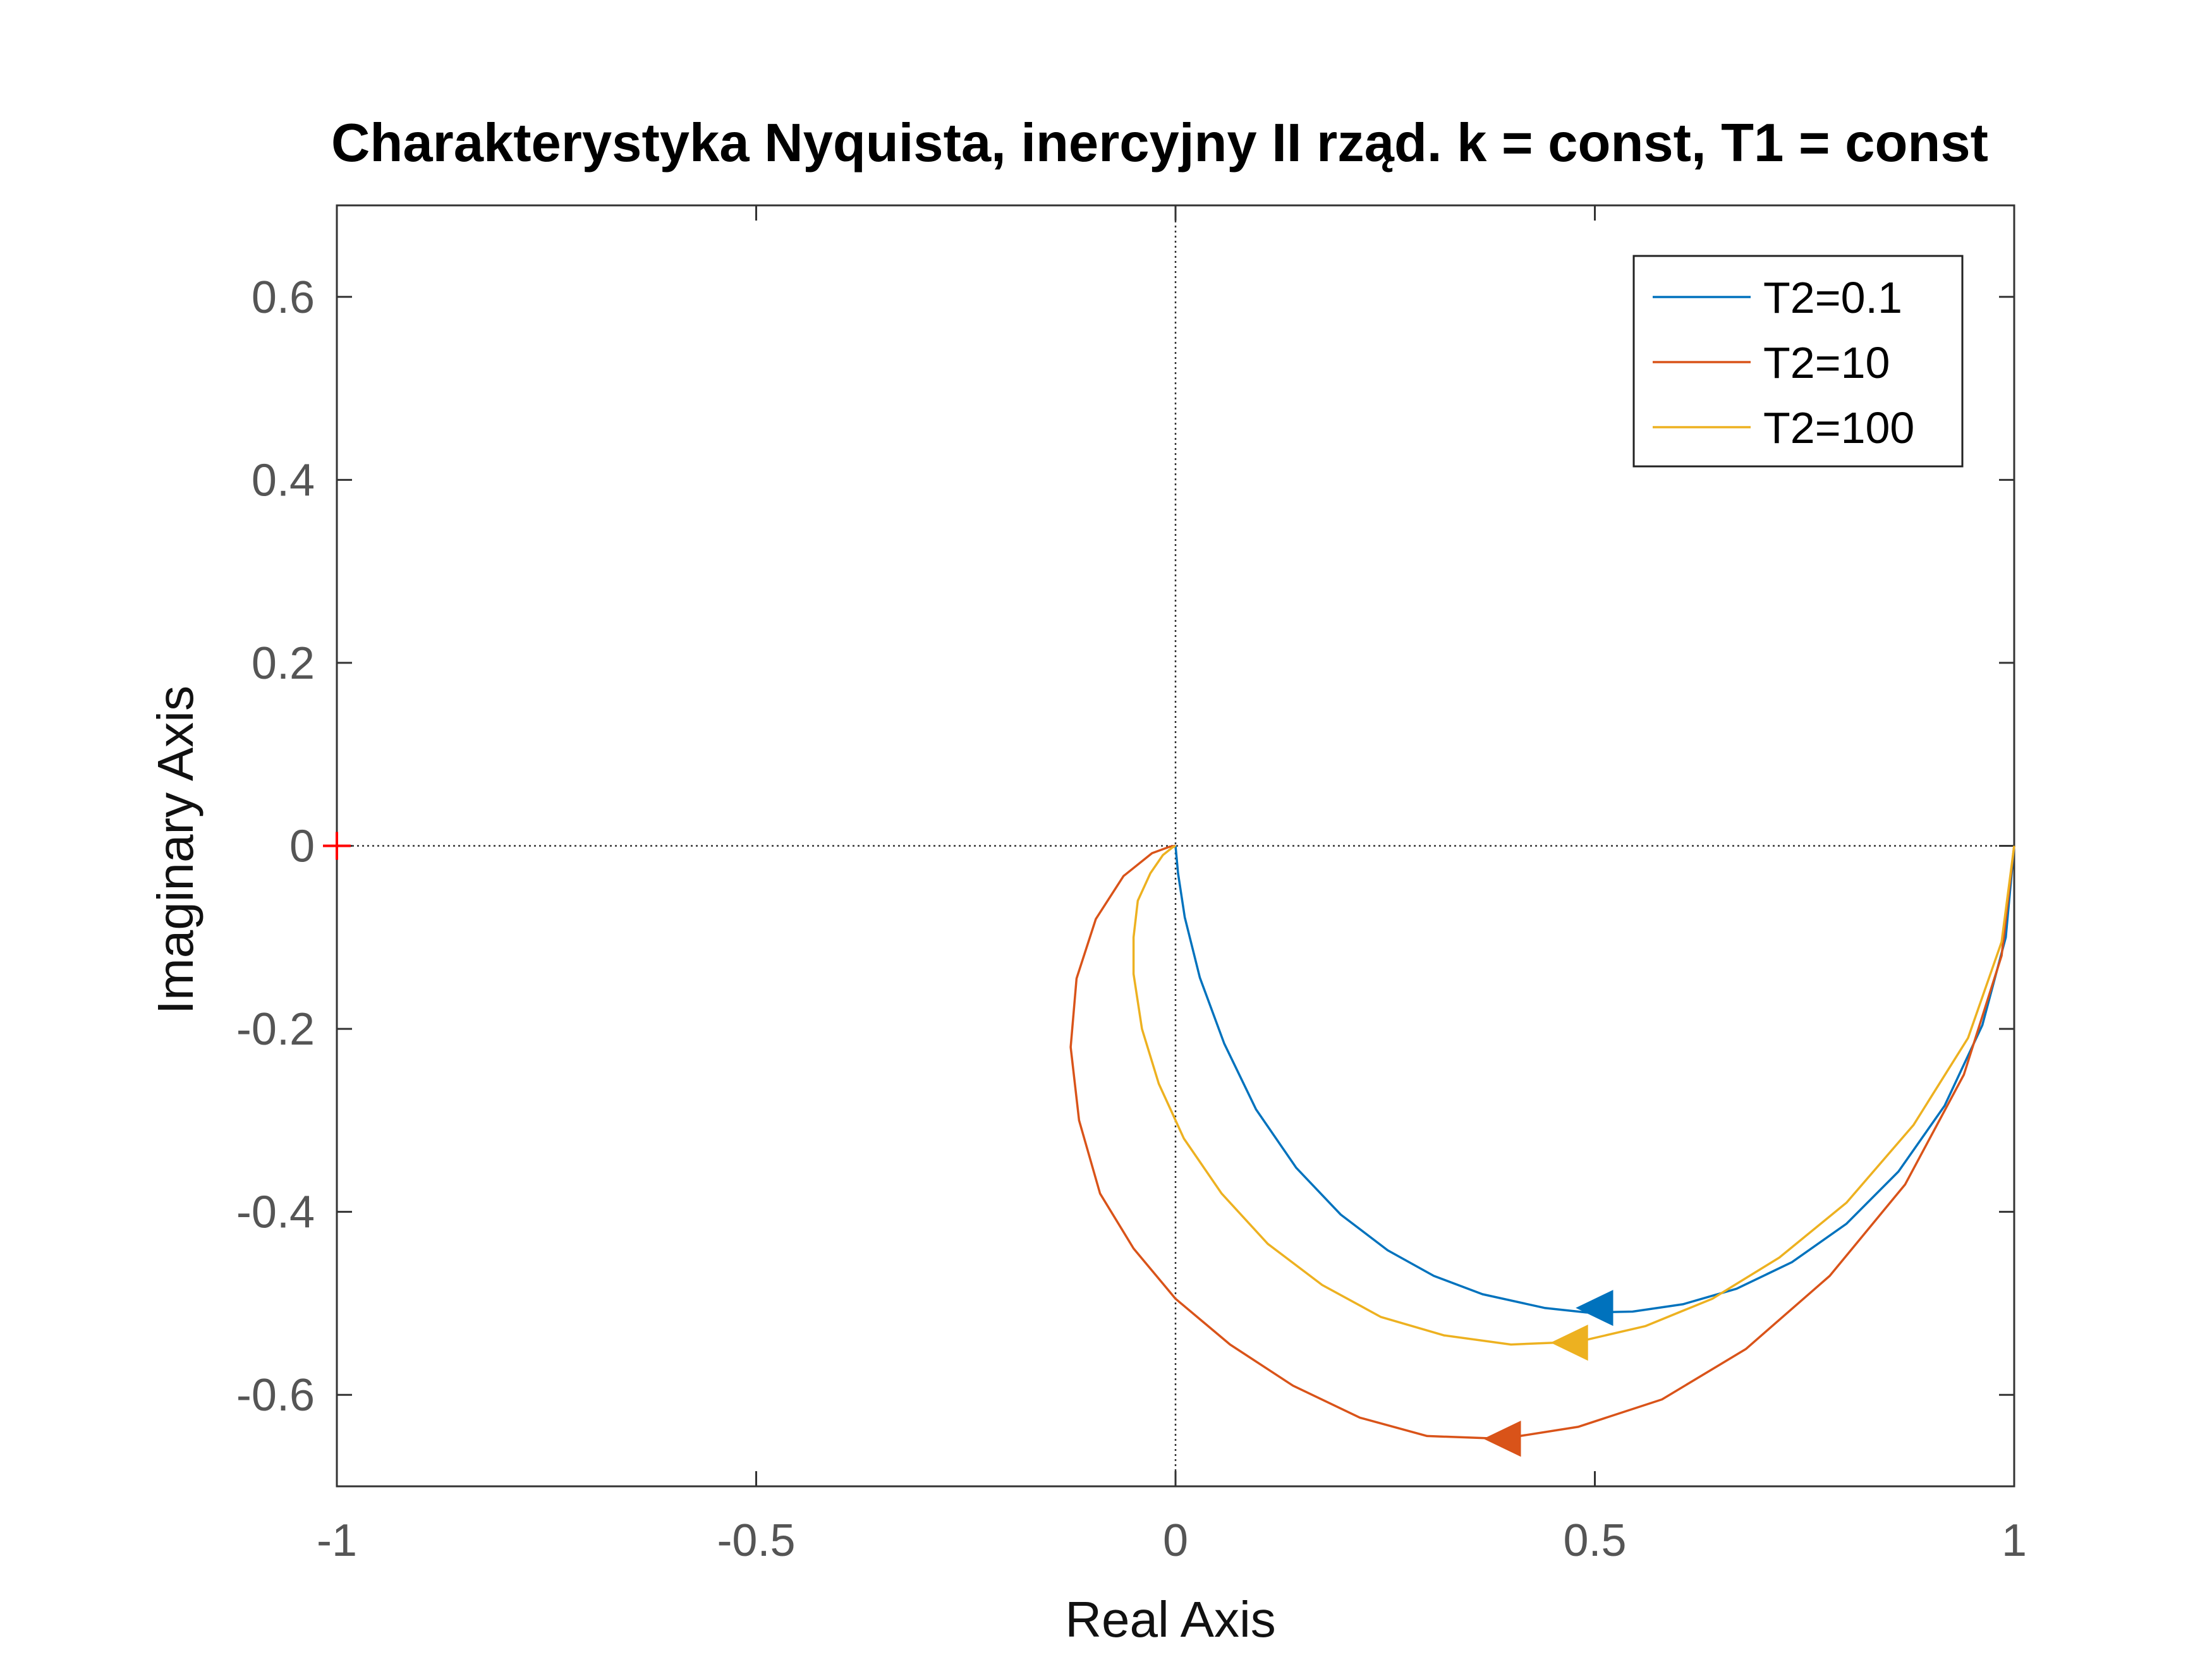  Describe the element at coordinates (337, 846) in the screenshot. I see `critical-point-marker` at that location.